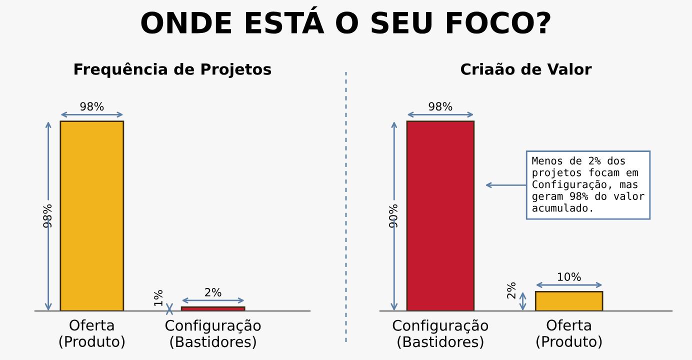  What do you see at coordinates (526, 68) in the screenshot?
I see `chart-subtitle: Criaão de Valor` at bounding box center [526, 68].